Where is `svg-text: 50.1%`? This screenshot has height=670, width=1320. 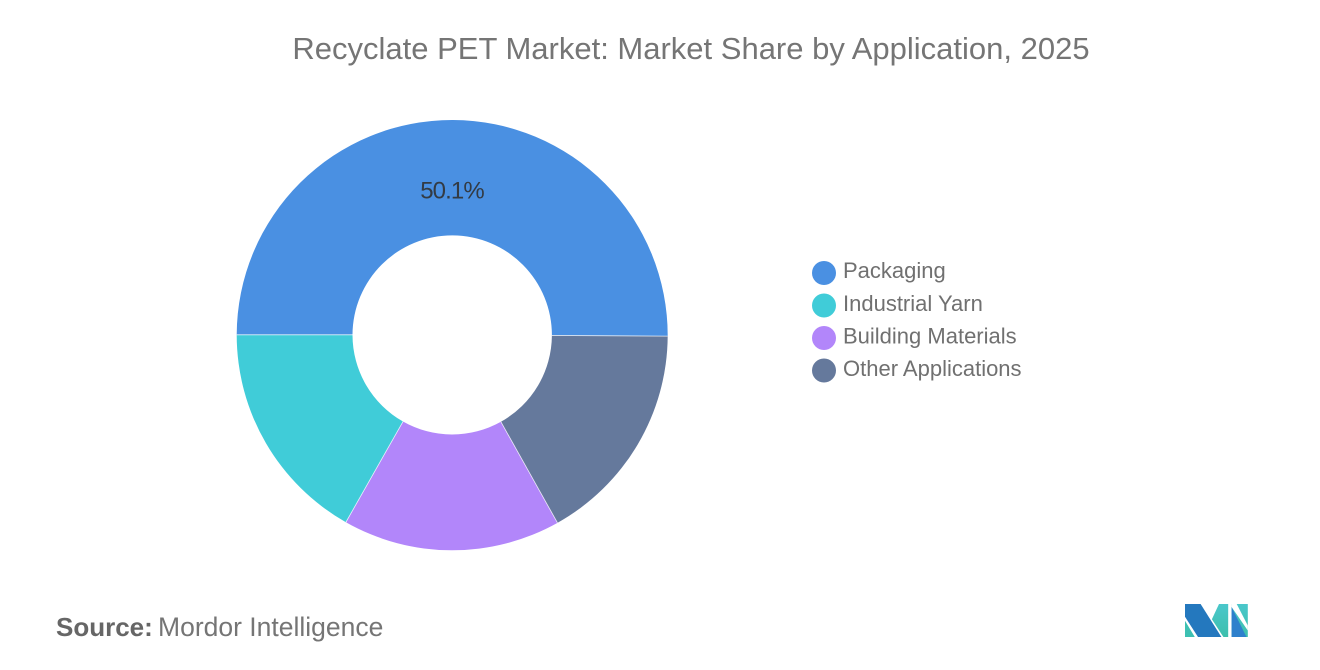 svg-text: 50.1% is located at coordinates (452, 191).